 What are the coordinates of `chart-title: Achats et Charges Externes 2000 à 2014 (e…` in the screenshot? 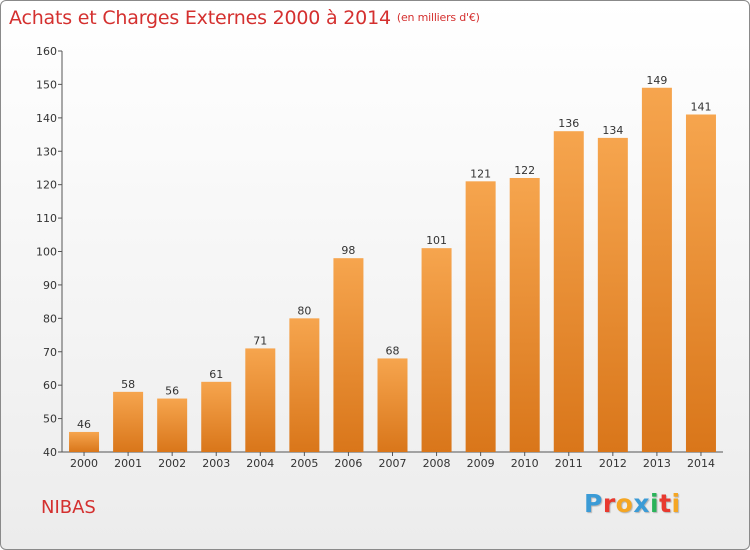 It's located at (244, 18).